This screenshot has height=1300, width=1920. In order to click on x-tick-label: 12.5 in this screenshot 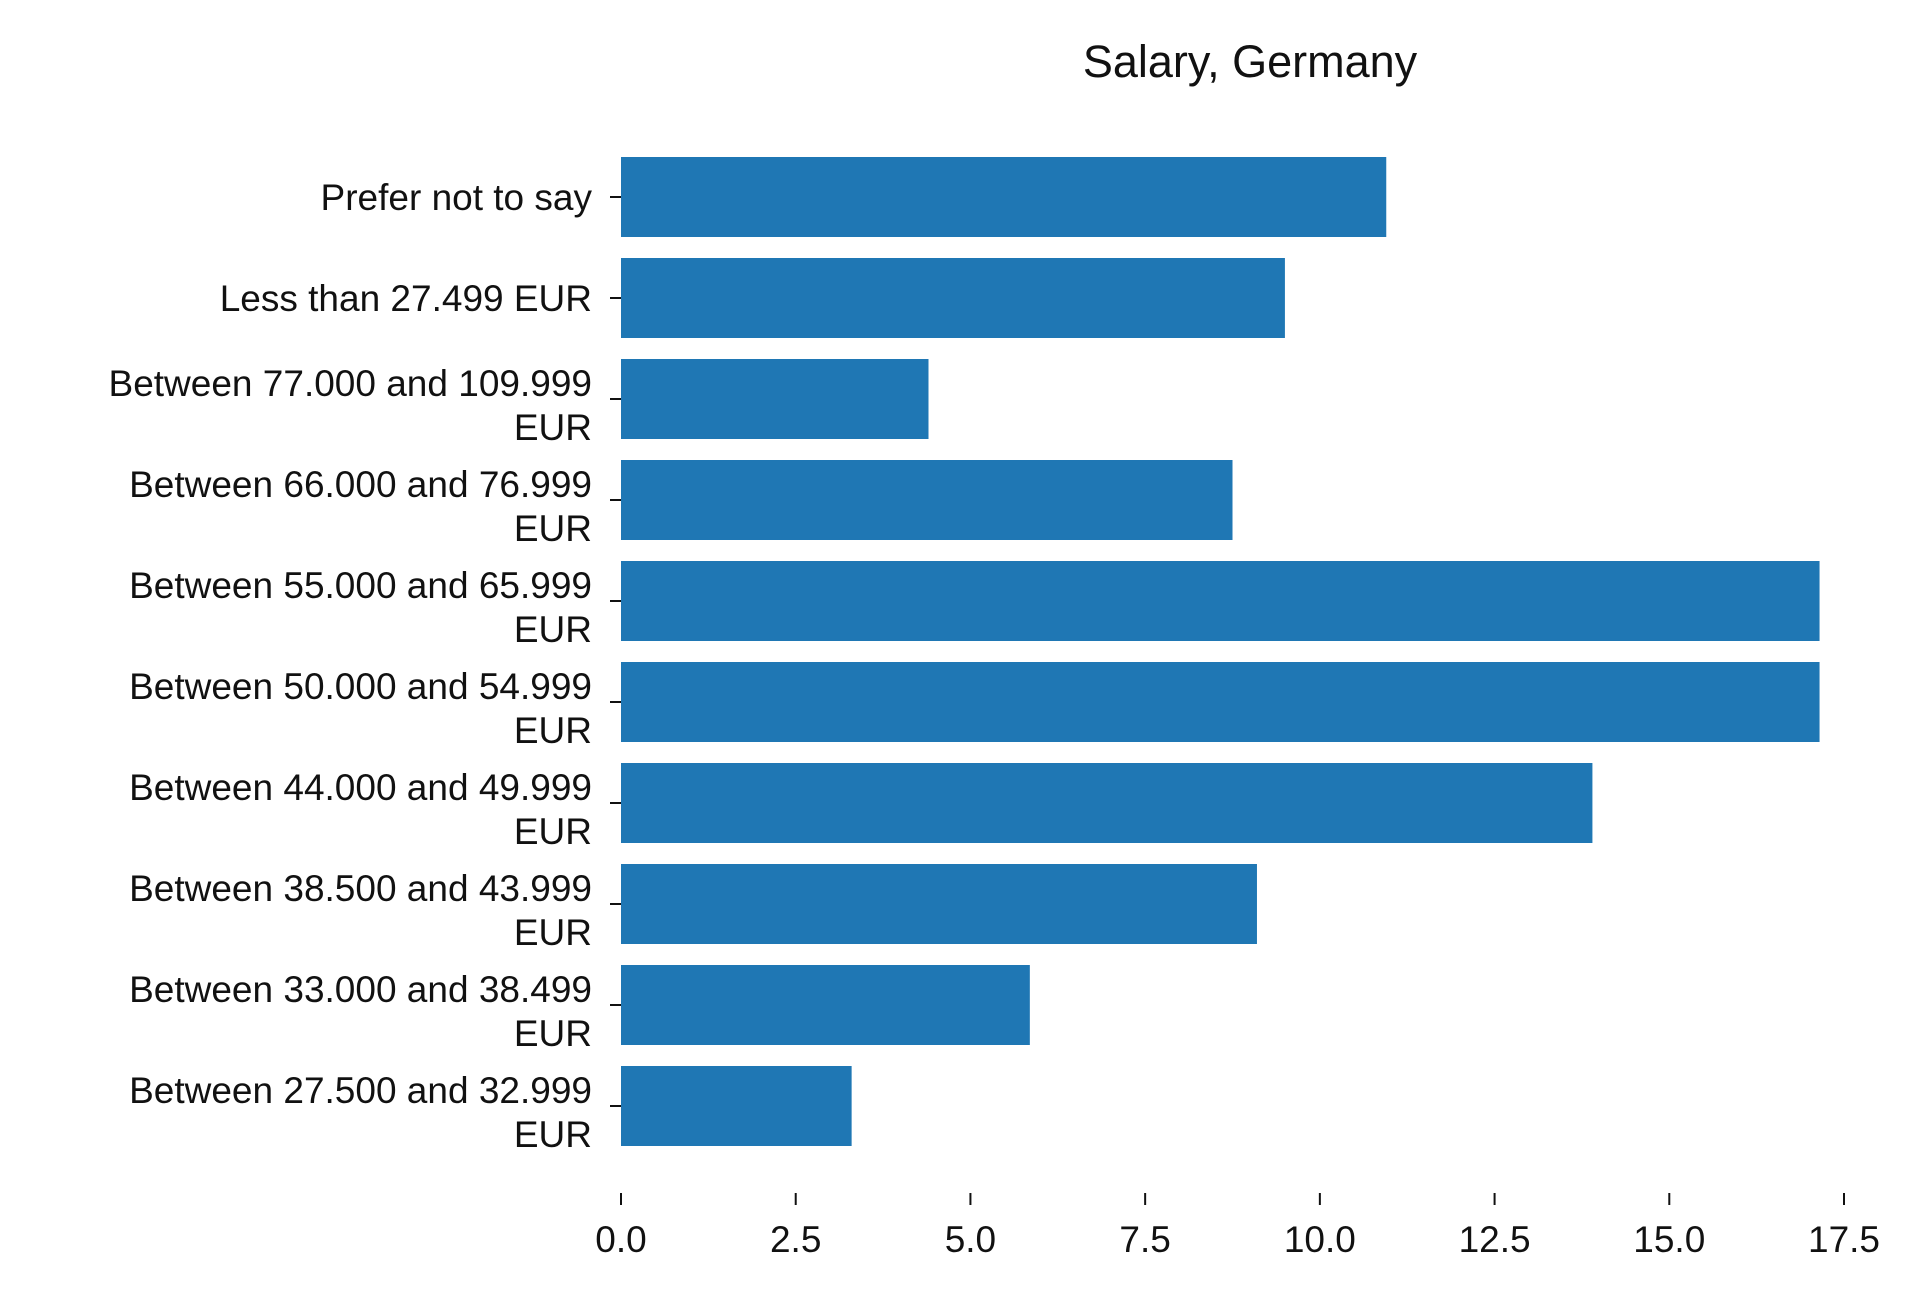, I will do `click(1495, 1239)`.